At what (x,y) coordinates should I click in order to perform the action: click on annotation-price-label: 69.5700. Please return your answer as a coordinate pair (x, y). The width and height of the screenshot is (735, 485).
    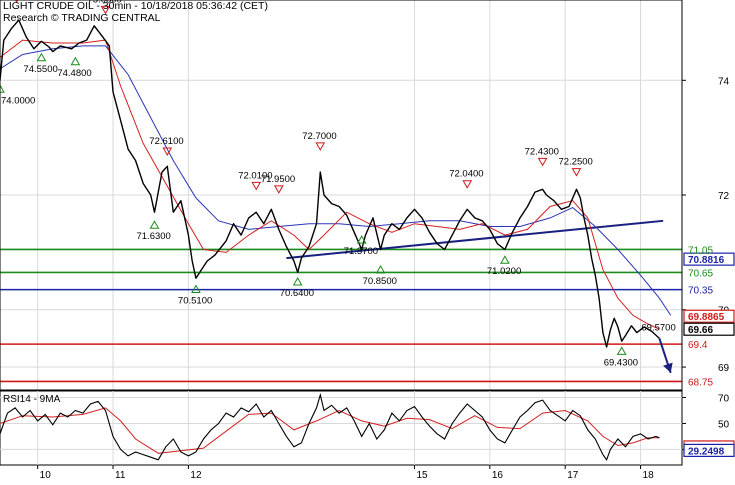
    Looking at the image, I should click on (658, 327).